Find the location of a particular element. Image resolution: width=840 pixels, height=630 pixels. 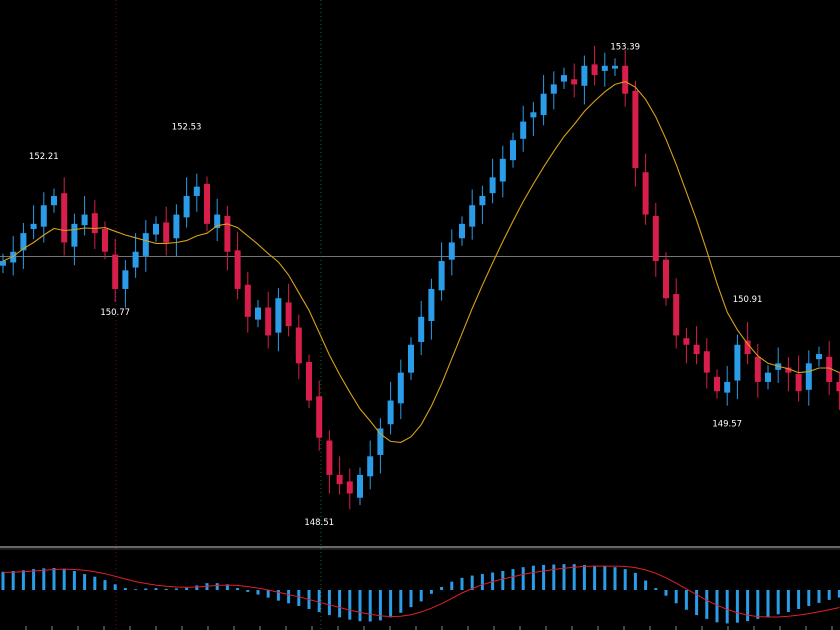

indicator-panel is located at coordinates (420, 597).